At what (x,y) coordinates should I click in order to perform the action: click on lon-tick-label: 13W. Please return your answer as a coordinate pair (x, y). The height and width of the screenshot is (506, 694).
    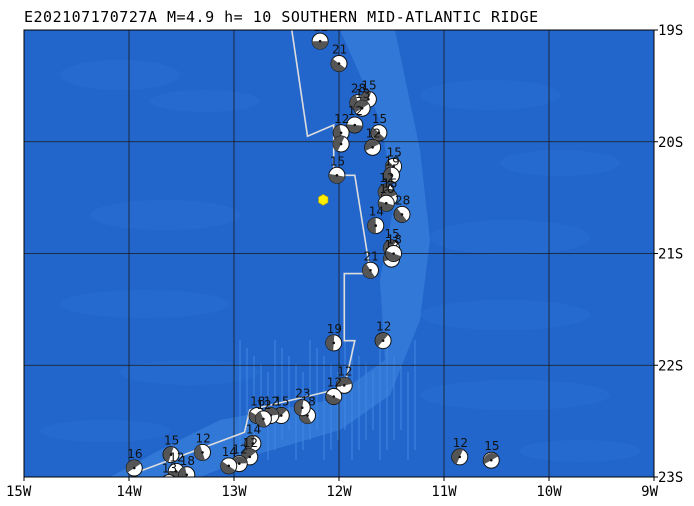
    Looking at the image, I should click on (234, 492).